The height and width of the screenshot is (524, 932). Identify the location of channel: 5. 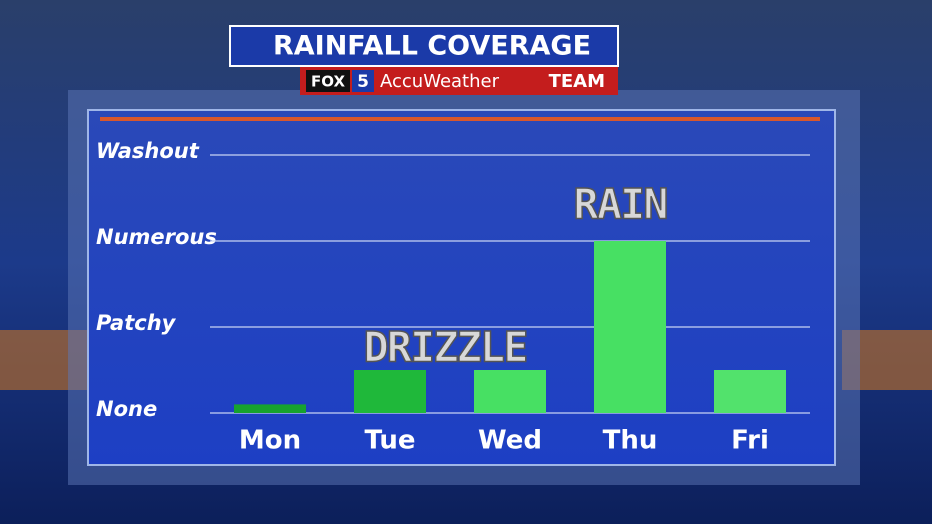
(363, 82).